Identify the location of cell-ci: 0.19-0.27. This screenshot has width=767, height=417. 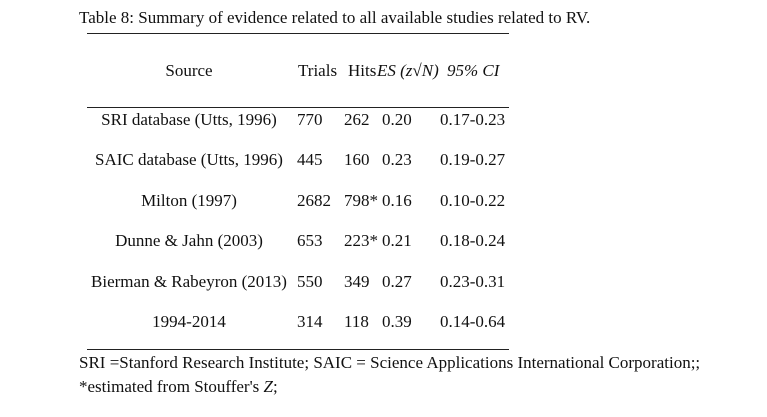
(473, 159).